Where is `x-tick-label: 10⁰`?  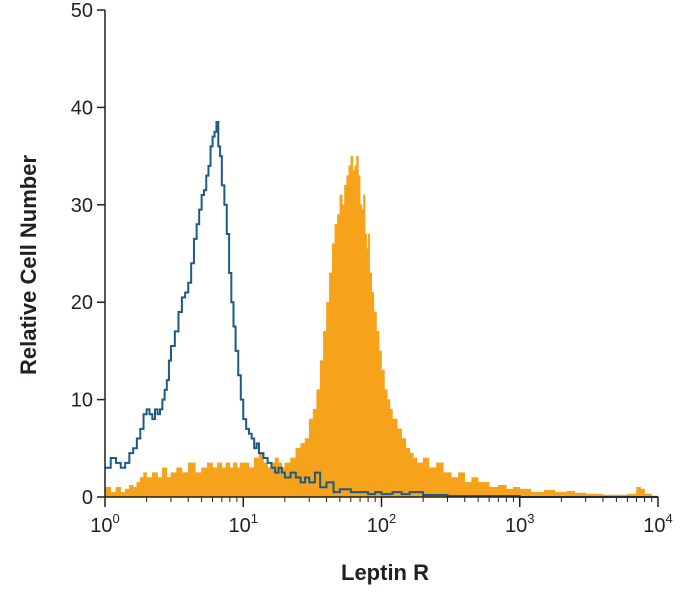 x-tick-label: 10⁰ is located at coordinates (104, 524).